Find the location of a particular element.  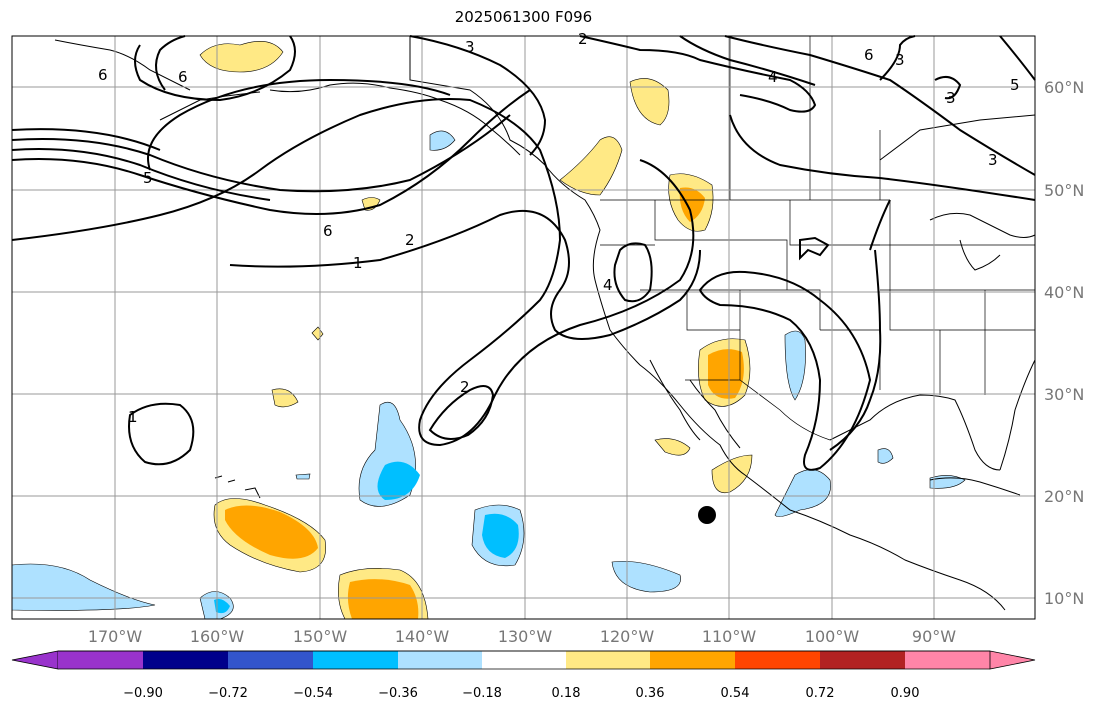

colorbar-tick-label: −0.72 is located at coordinates (228, 693).